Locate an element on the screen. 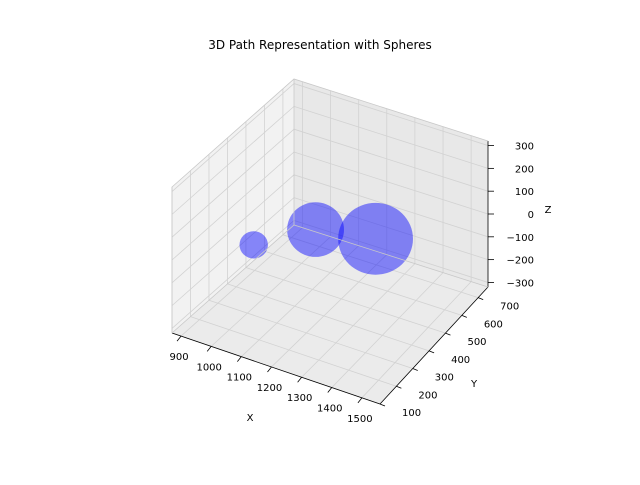 This screenshot has width=640, height=485. z-tick-label: −200 is located at coordinates (520, 261).